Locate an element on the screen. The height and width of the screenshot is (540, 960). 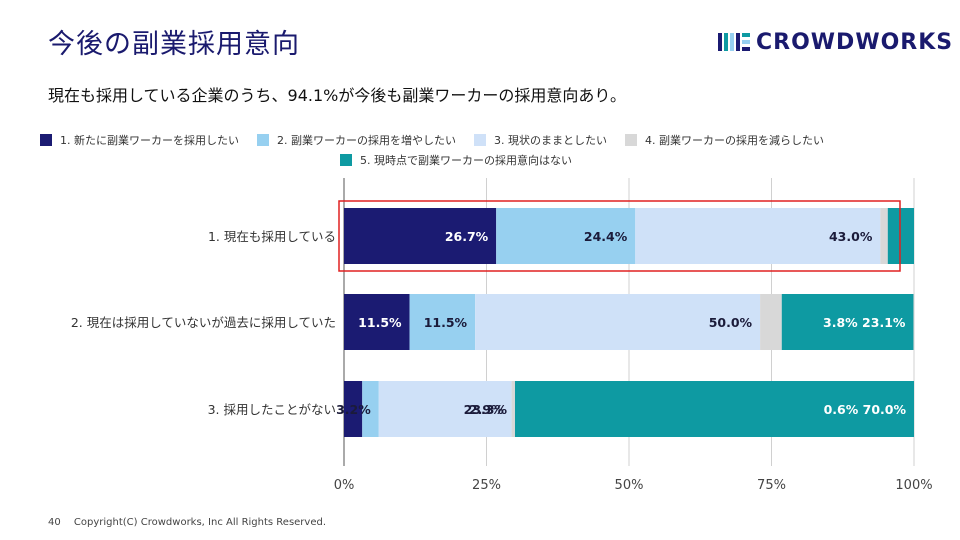
legend-item-5: 5. 現時点で副業ワーカーの採用意向はない is located at coordinates (456, 160).